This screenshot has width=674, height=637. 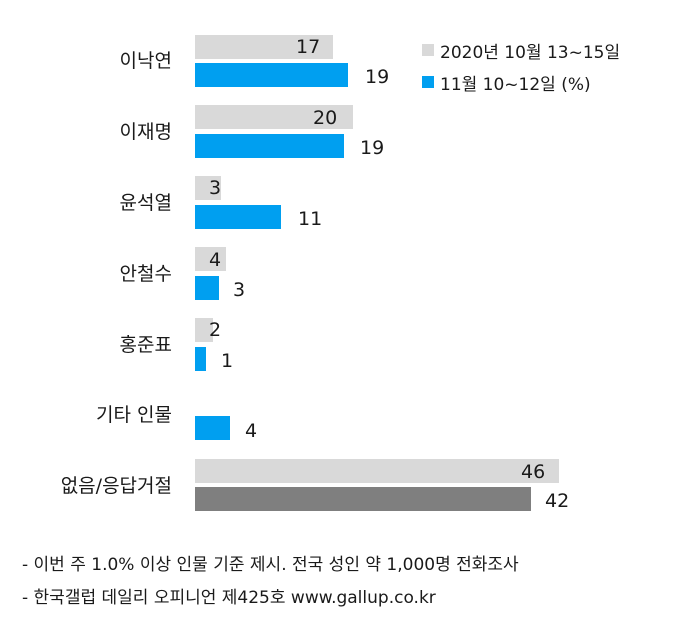 I want to click on legend-label: 11월 10~12일 (%), so click(x=515, y=84).